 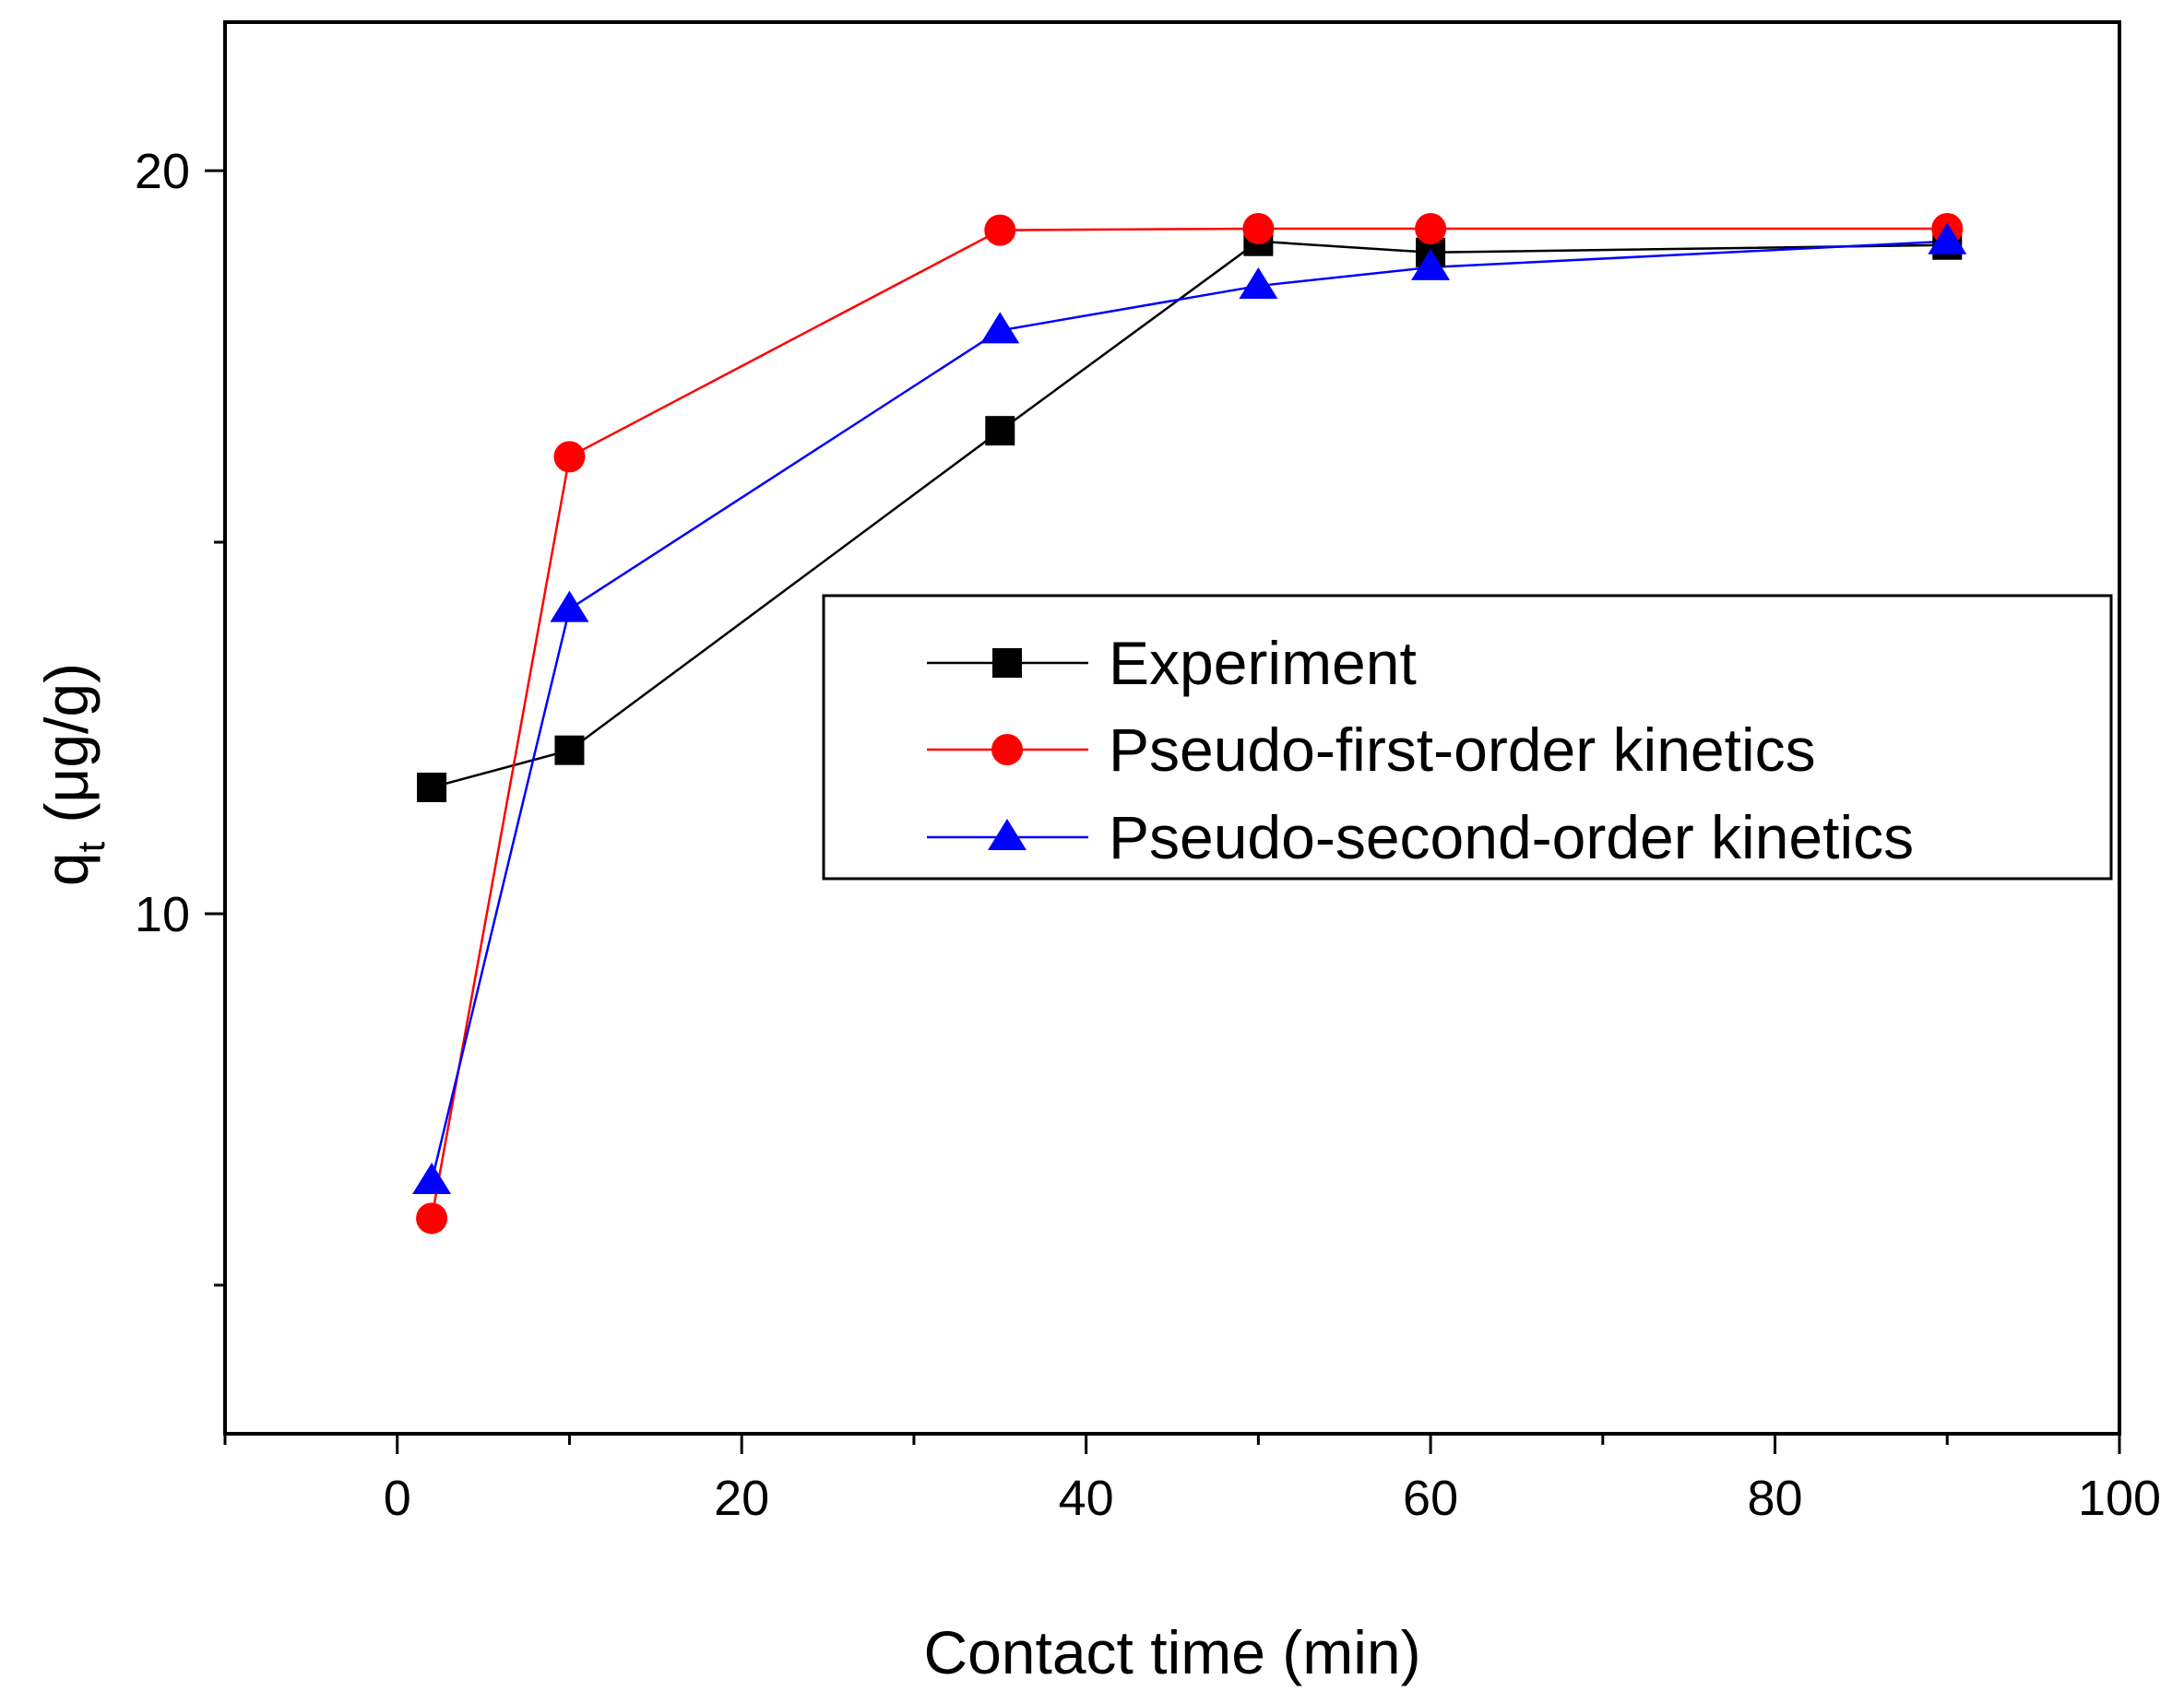 What do you see at coordinates (1511, 837) in the screenshot?
I see `legend-label-pseudo-second-order: Pseudo-second-order kinetics` at bounding box center [1511, 837].